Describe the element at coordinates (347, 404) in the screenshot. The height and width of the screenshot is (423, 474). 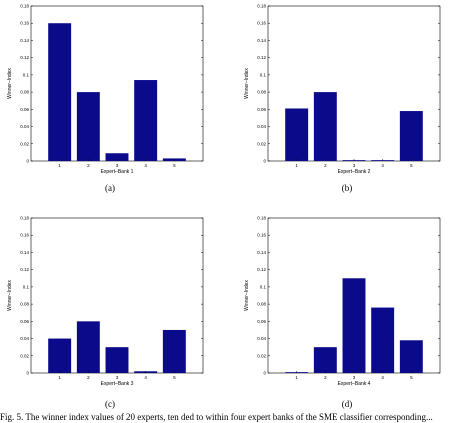
I see `caption-d: (d)` at that location.